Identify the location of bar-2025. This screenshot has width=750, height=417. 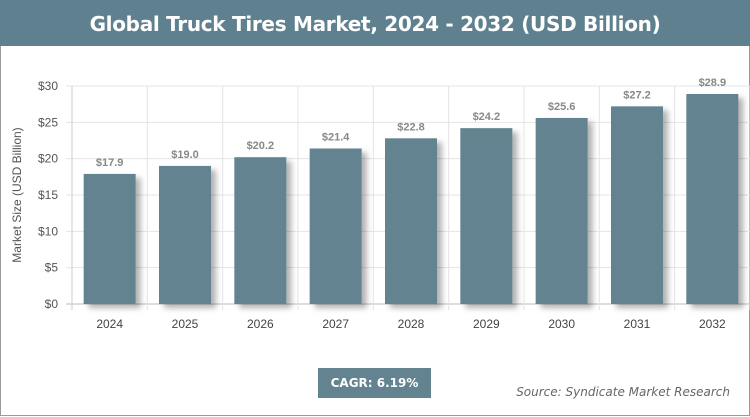
(185, 234).